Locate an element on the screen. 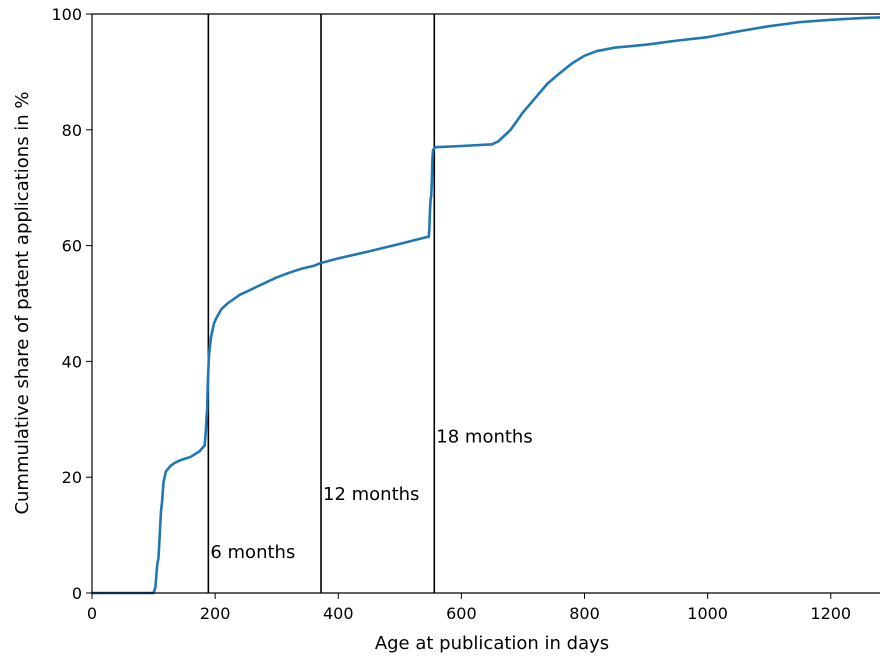  y-tick-label-0: 0 is located at coordinates (77, 593).